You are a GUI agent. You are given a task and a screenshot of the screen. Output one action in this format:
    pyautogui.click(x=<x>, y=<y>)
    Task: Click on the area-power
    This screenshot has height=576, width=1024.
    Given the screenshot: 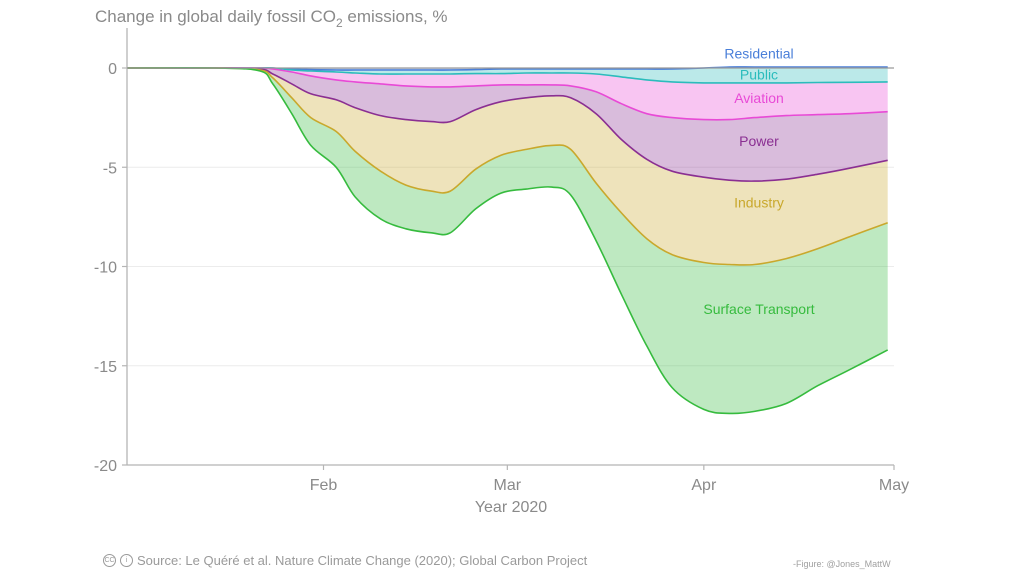 What is the action you would take?
    pyautogui.click(x=507, y=124)
    